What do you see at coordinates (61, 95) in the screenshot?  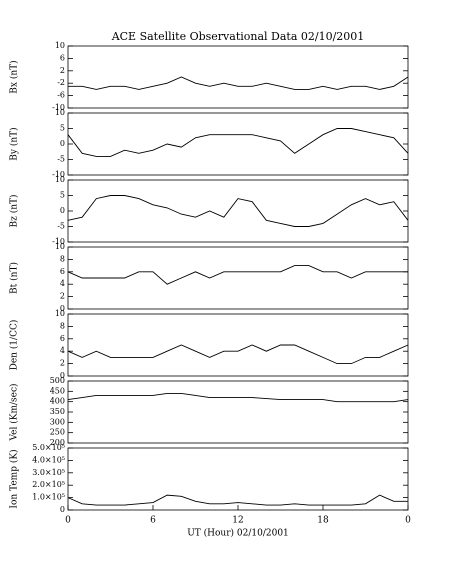 I see `y-tick-label: -6` at bounding box center [61, 95].